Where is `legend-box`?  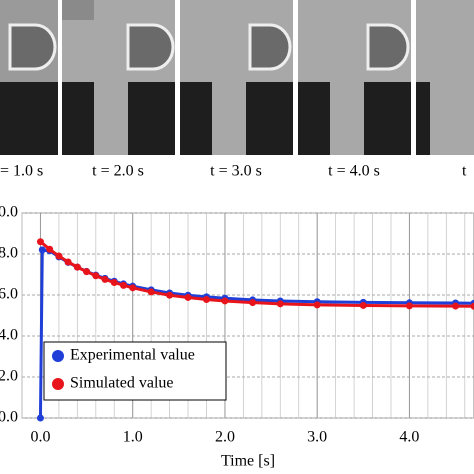
legend-box is located at coordinates (135, 371).